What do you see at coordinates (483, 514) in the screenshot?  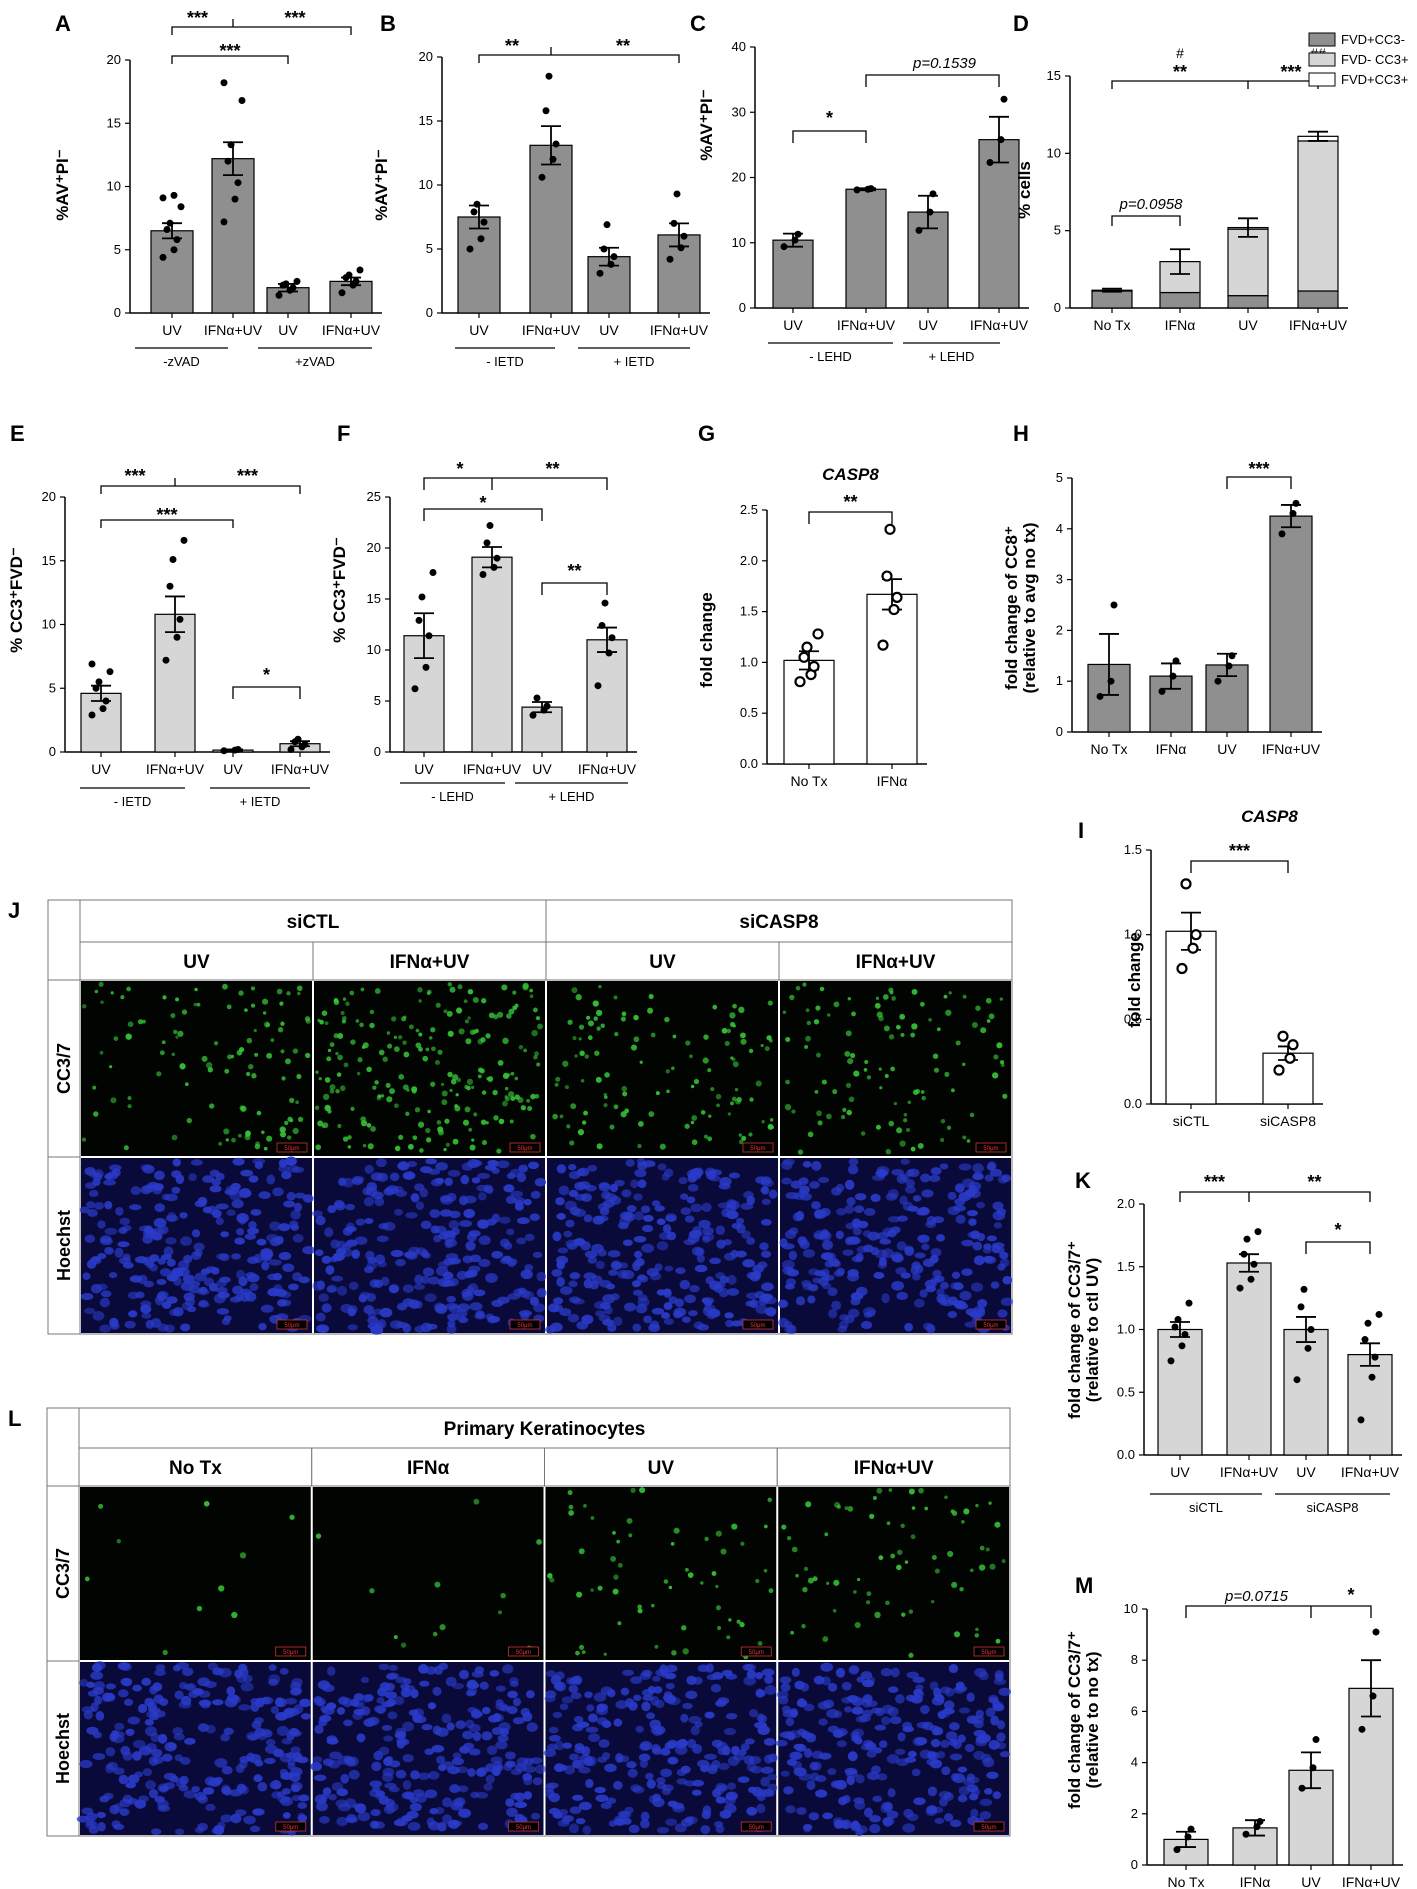 I see `sig-bracket` at bounding box center [483, 514].